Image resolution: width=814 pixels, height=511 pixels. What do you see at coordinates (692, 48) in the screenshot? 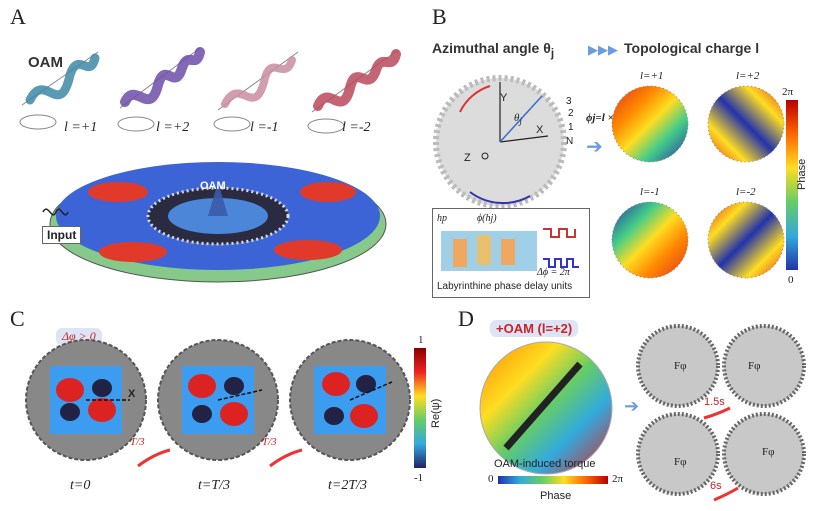
I see `topo-title: Topological charge l` at bounding box center [692, 48].